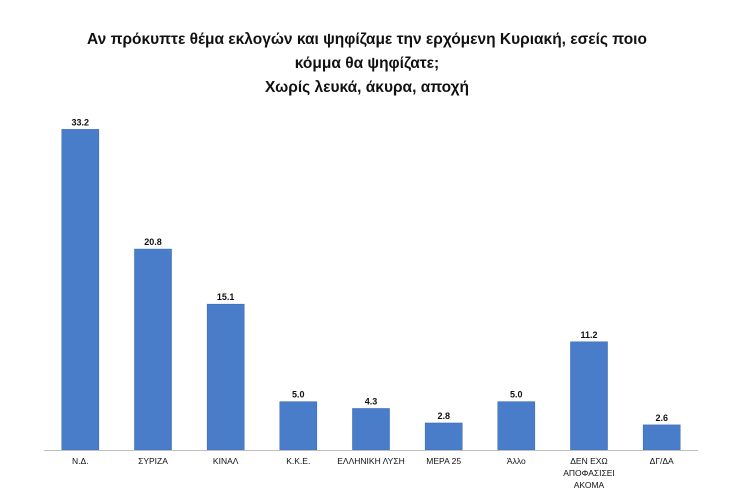  I want to click on category-label-0: Ν.Δ., so click(80, 461).